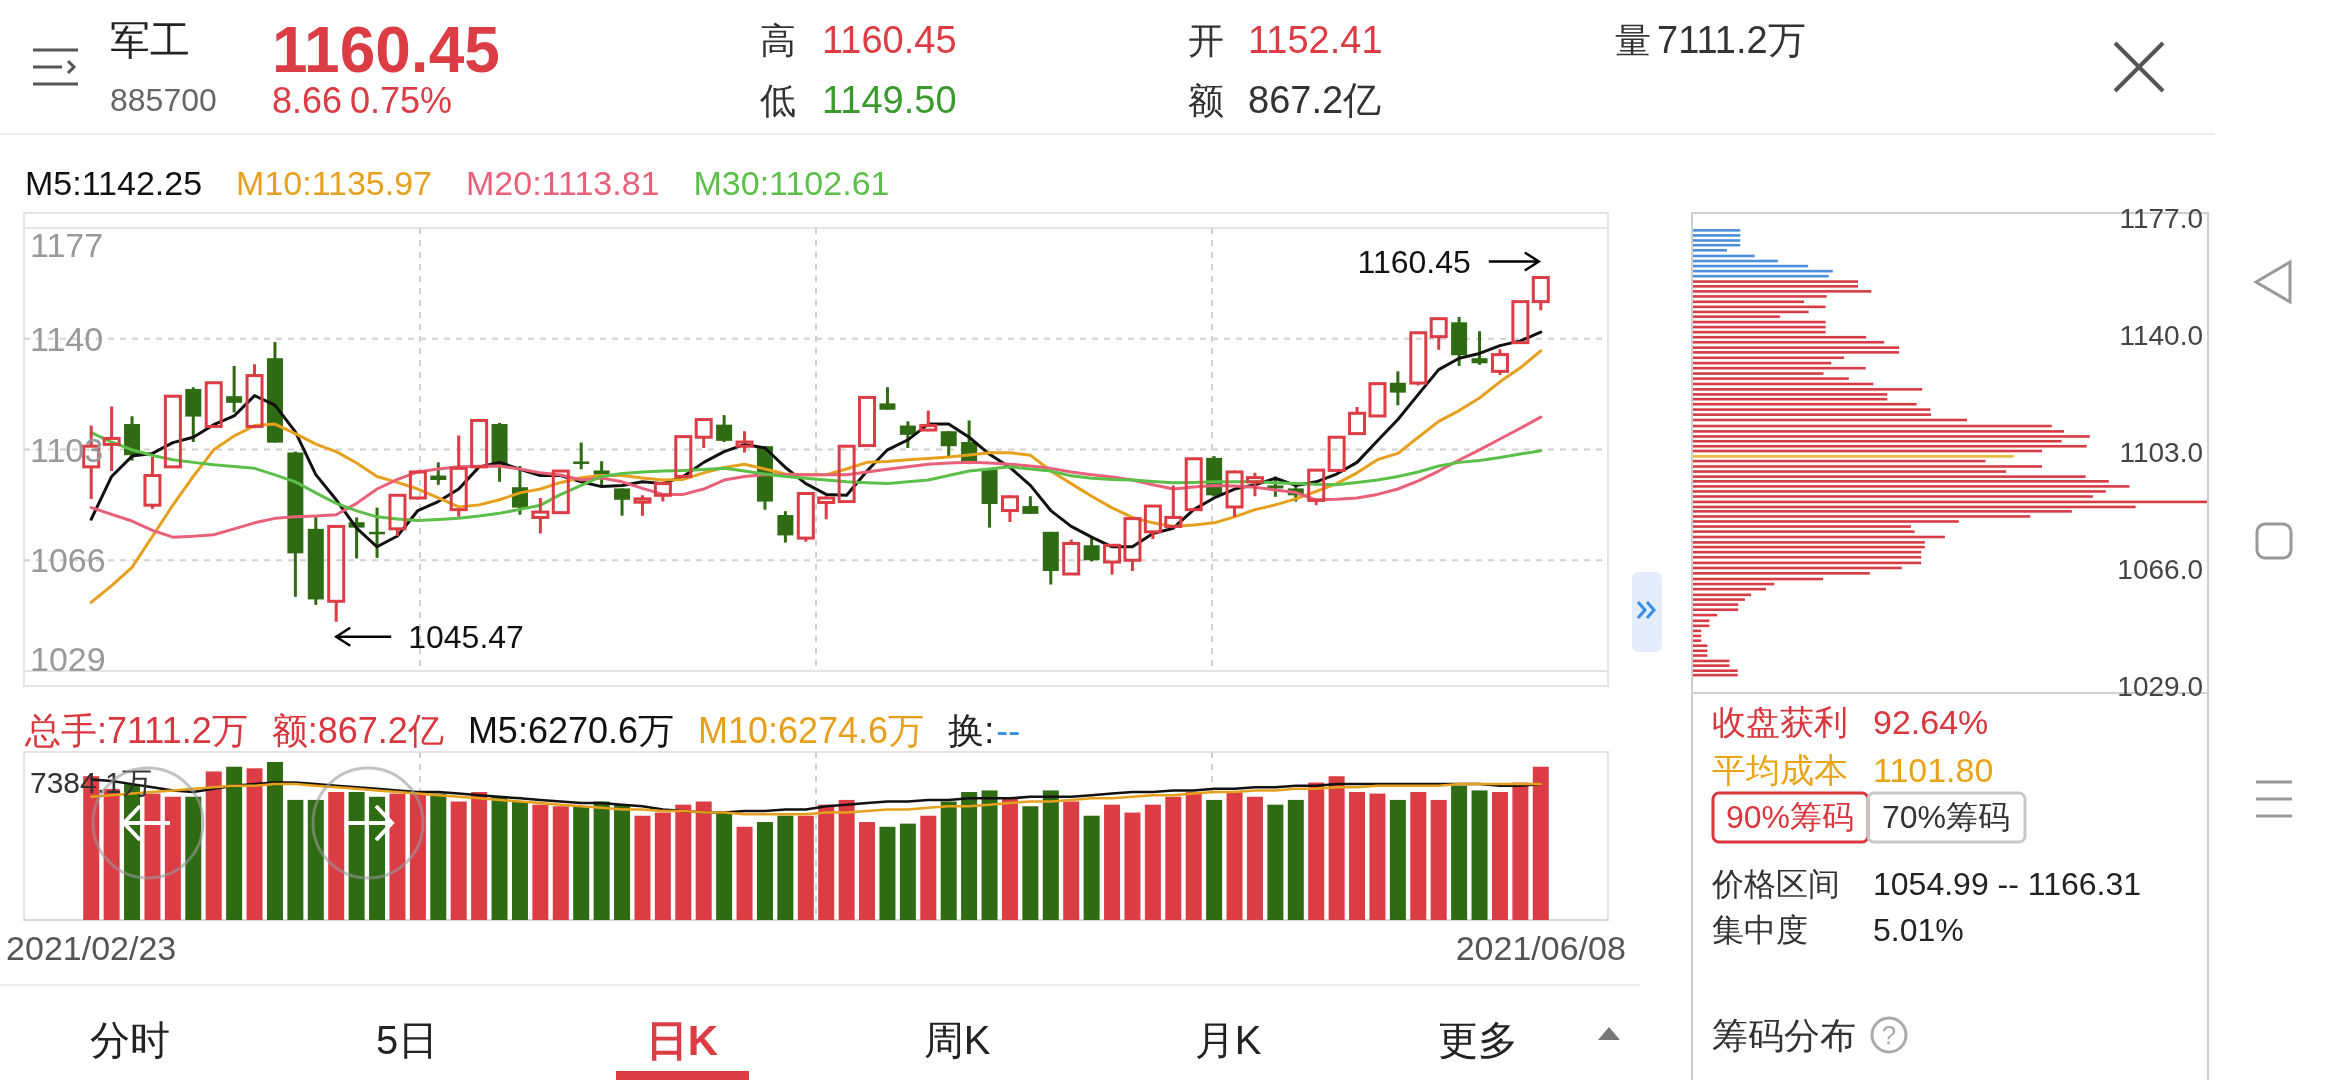  What do you see at coordinates (91, 948) in the screenshot?
I see `x-tick-label: 2021/02/23` at bounding box center [91, 948].